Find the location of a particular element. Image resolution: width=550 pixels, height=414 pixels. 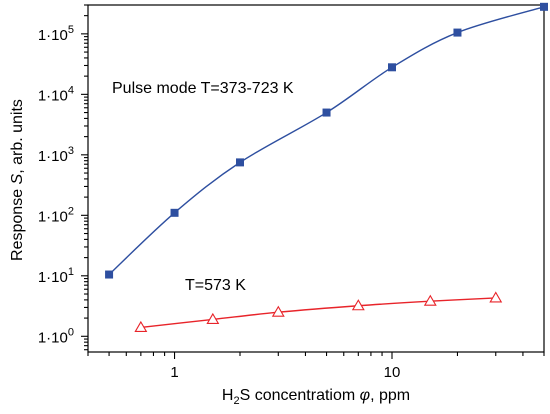

series-annotation-573k: T=573 K is located at coordinates (215, 285).